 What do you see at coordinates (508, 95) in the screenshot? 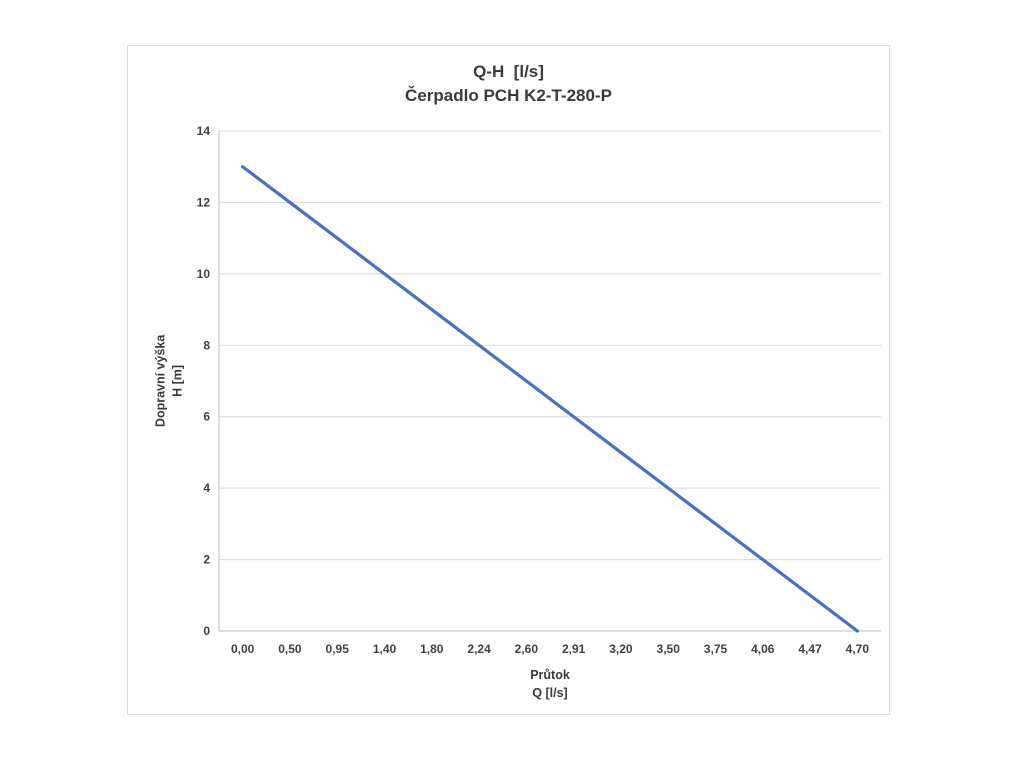
I see `chart-subtitle: Čerpadlo PCH K2-T-280-P` at bounding box center [508, 95].